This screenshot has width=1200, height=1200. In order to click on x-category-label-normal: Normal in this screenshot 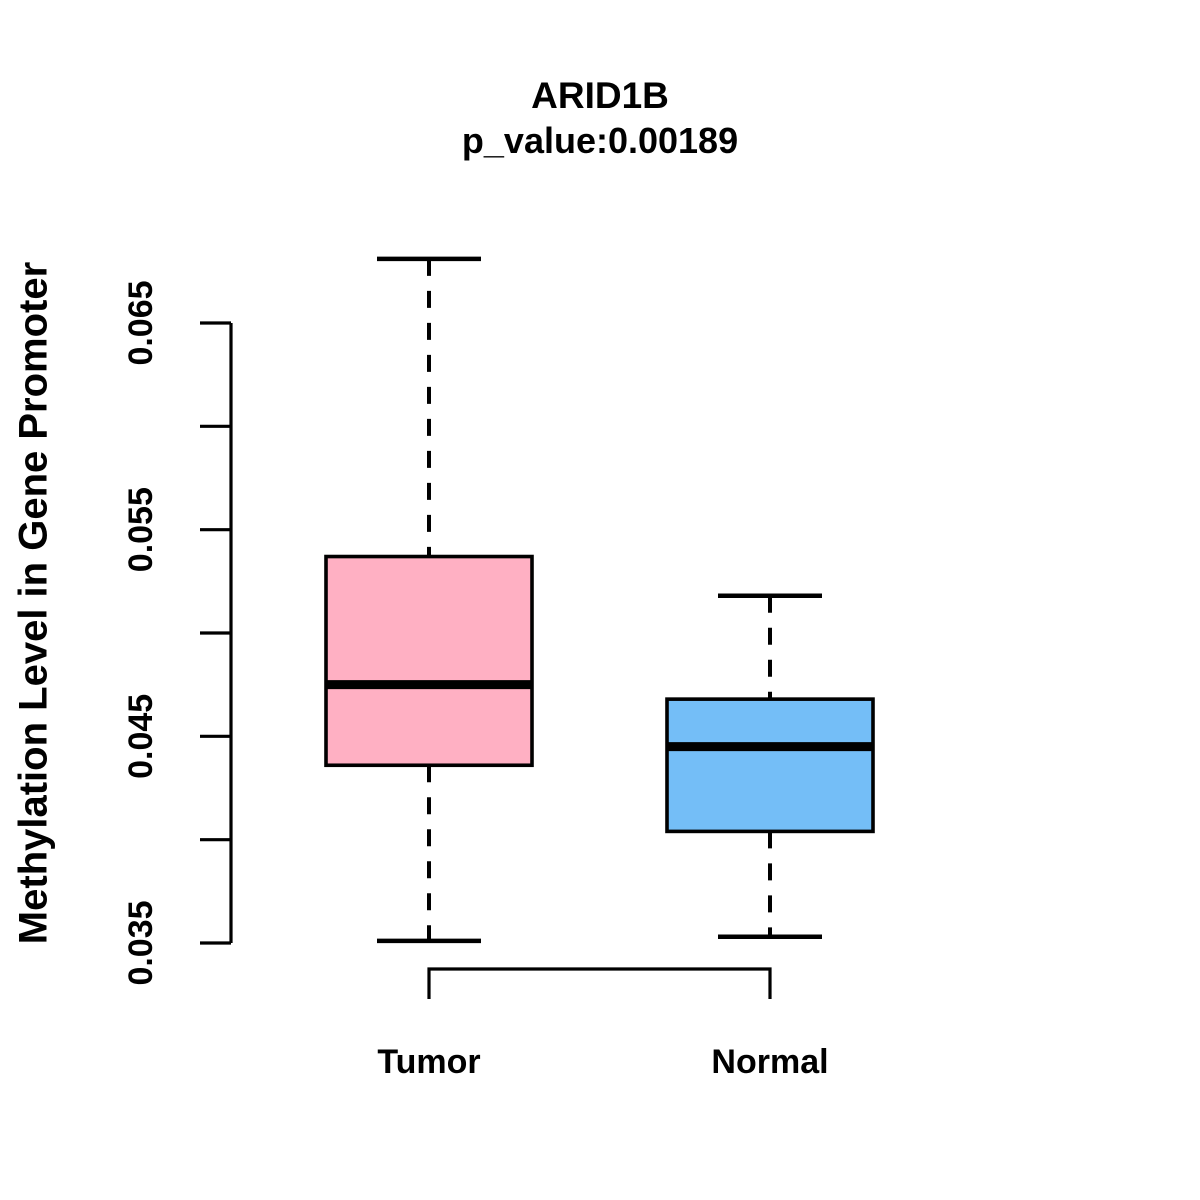, I will do `click(769, 1062)`.